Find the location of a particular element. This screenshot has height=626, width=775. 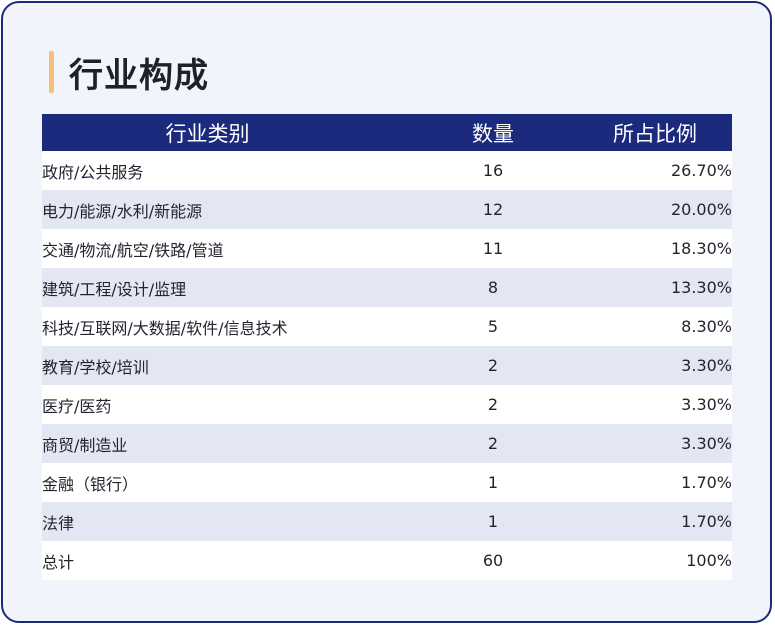

header-category: 行业类别 is located at coordinates (207, 132).